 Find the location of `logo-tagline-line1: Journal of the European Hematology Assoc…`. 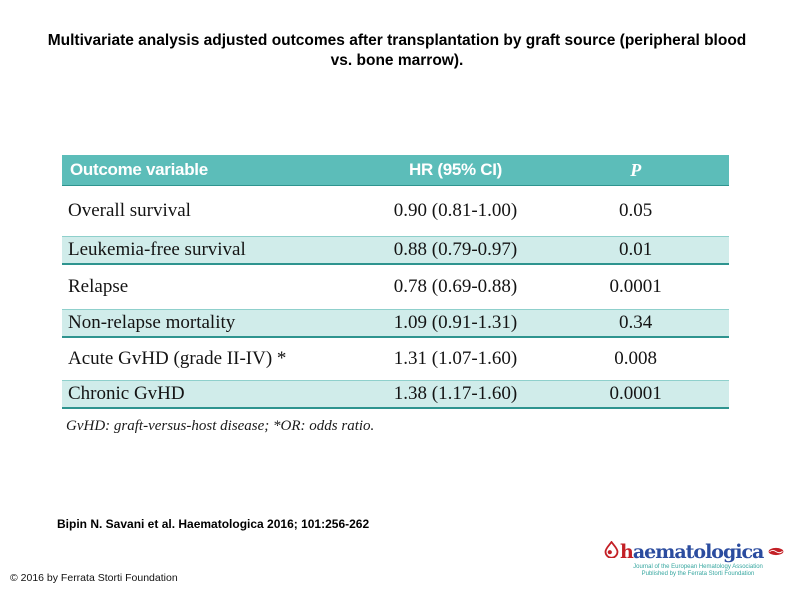

logo-tagline-line1: Journal of the European Hematology Assoc… is located at coordinates (698, 567).